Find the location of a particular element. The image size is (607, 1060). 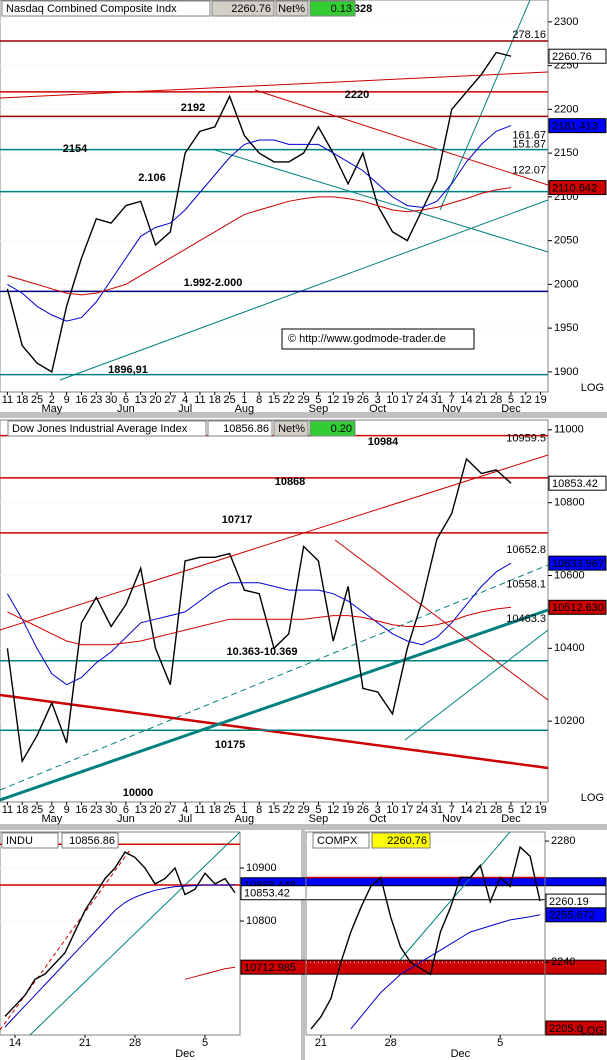

x-tick-label: 22 is located at coordinates (289, 810).